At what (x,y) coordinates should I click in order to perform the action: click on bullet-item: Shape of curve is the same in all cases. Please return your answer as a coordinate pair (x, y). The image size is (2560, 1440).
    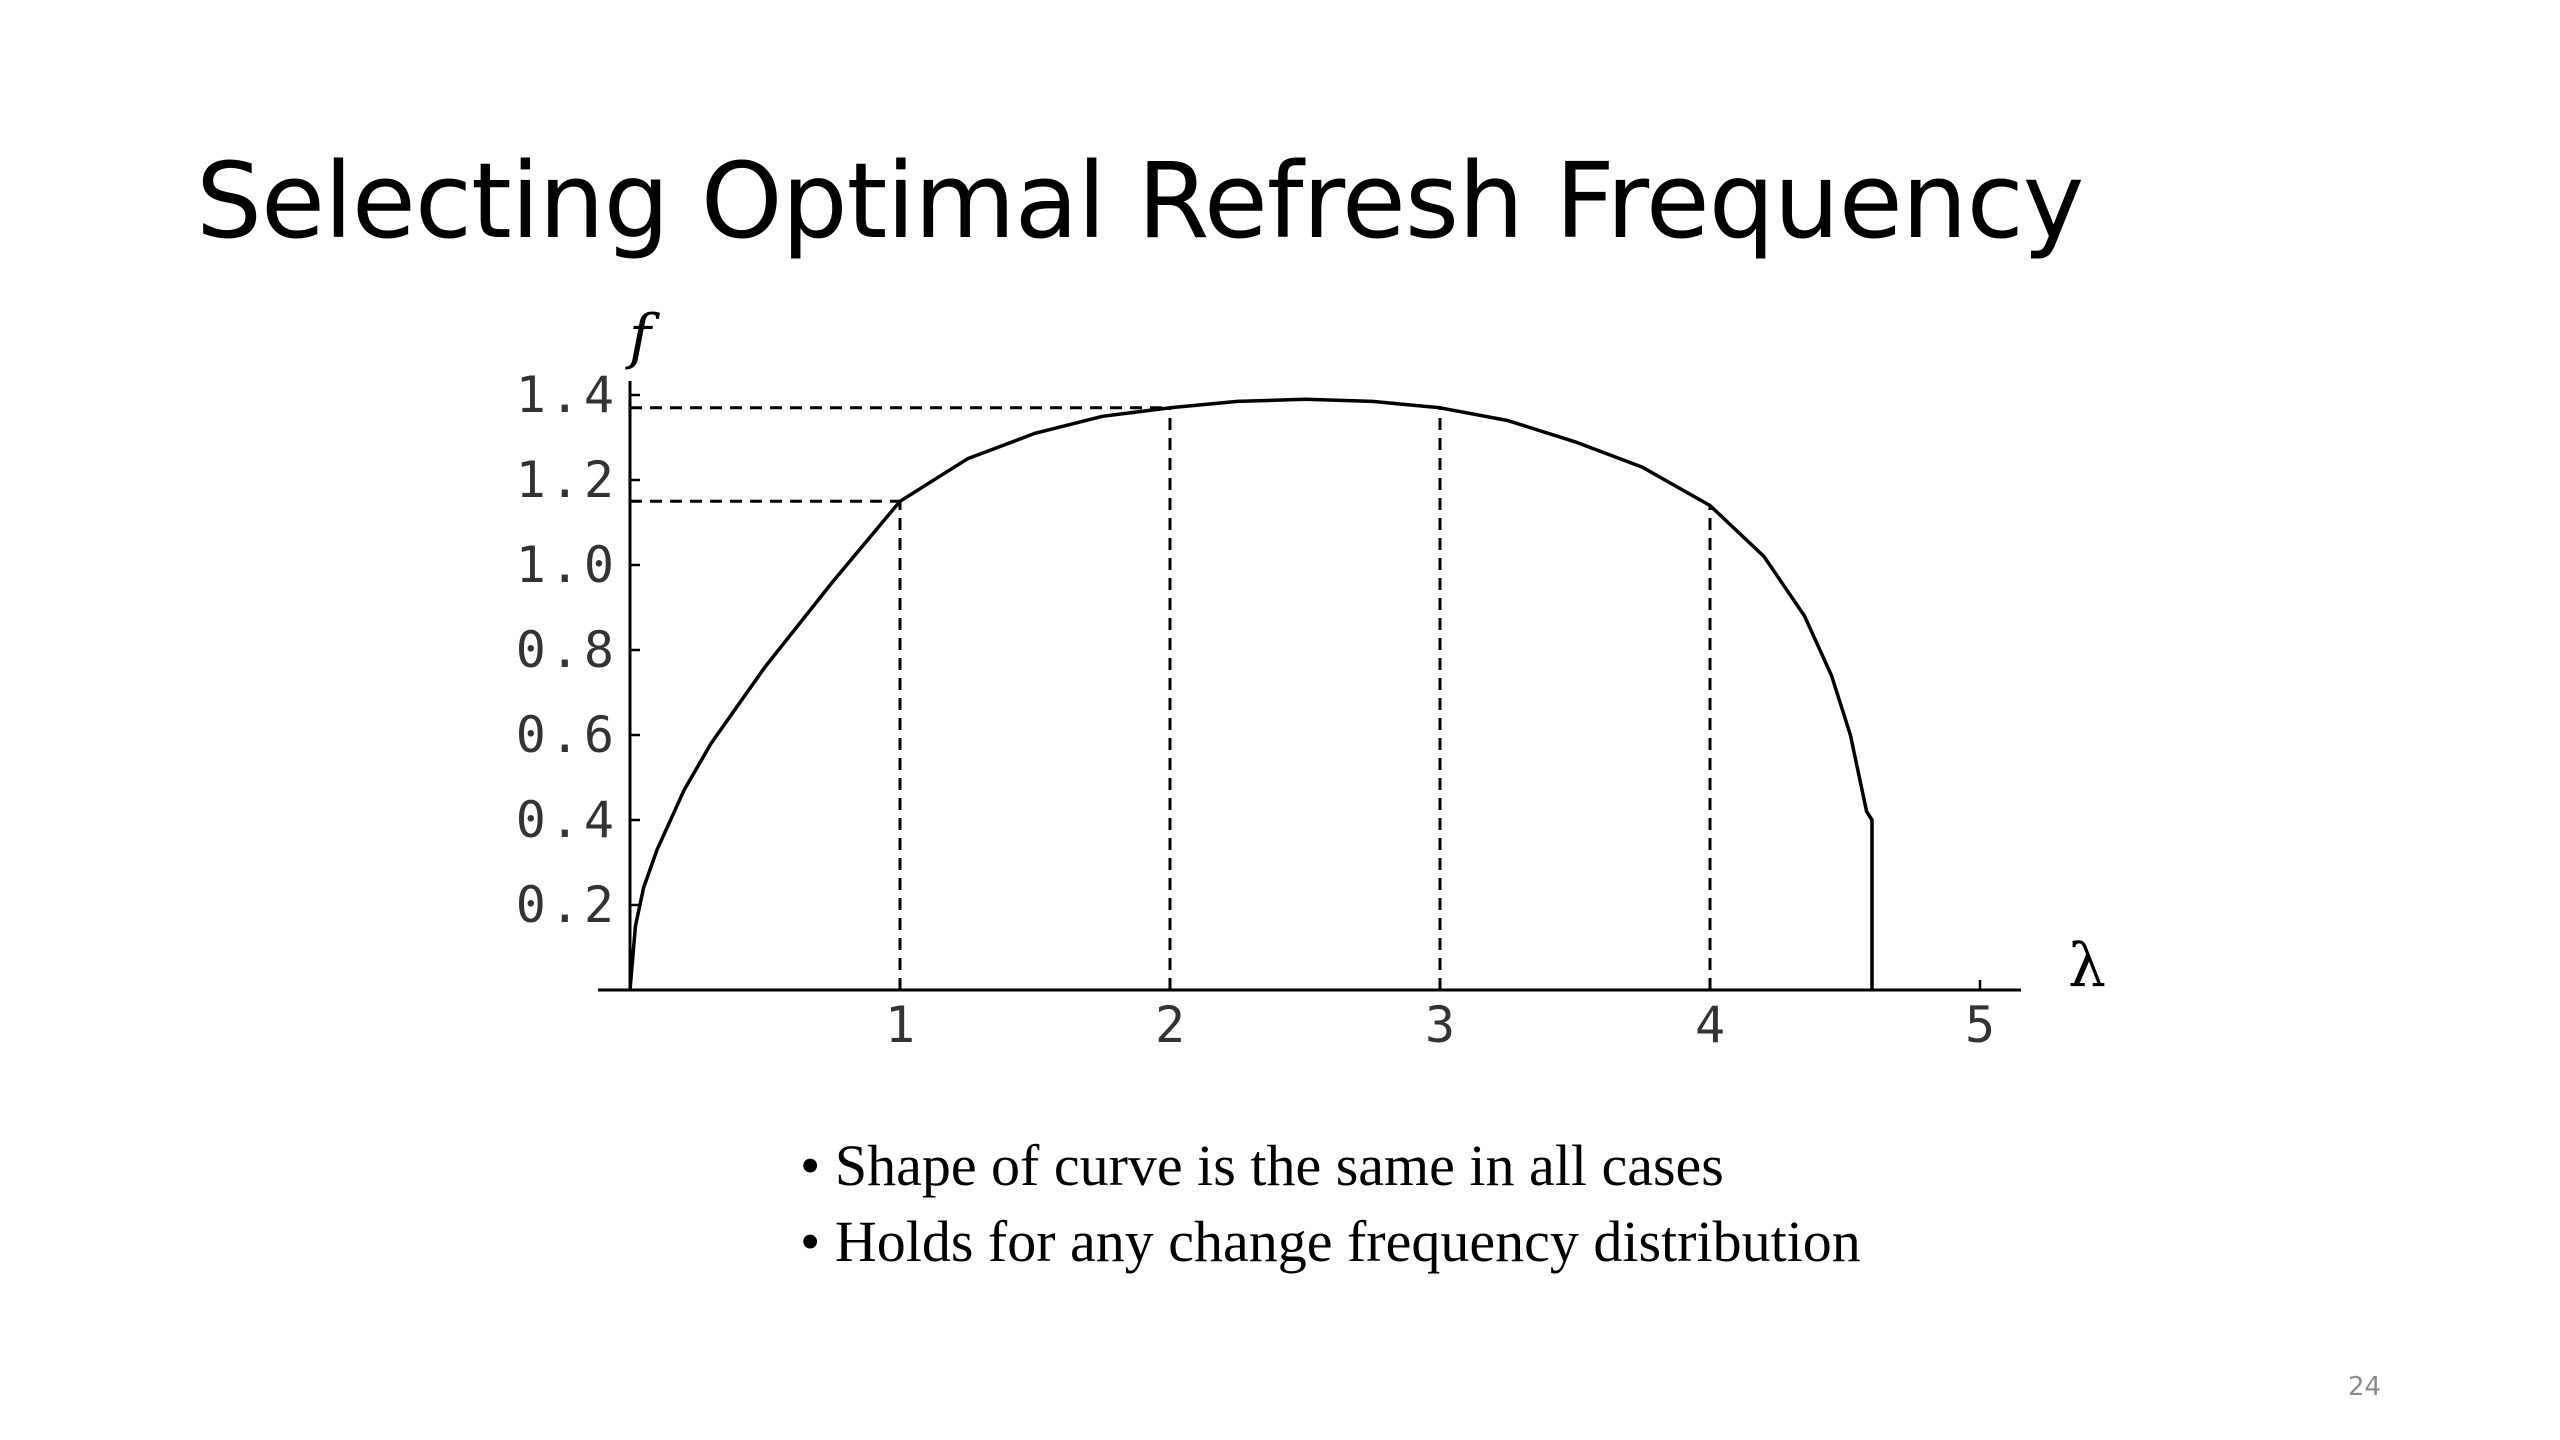
    Looking at the image, I should click on (1330, 1166).